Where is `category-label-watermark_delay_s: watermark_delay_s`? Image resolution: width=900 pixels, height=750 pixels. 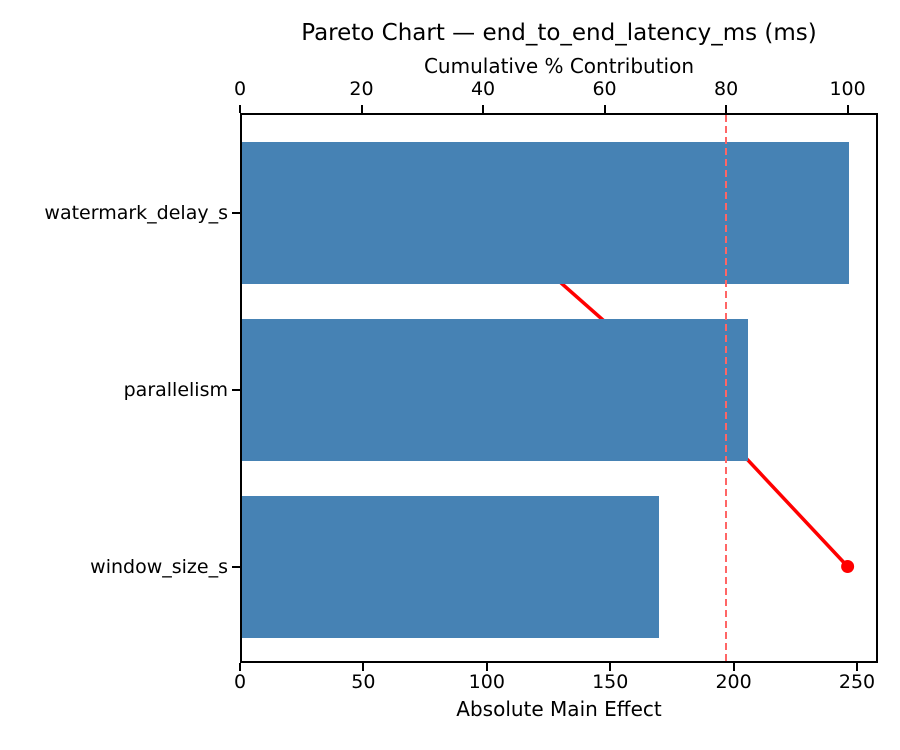 category-label-watermark_delay_s: watermark_delay_s is located at coordinates (136, 212).